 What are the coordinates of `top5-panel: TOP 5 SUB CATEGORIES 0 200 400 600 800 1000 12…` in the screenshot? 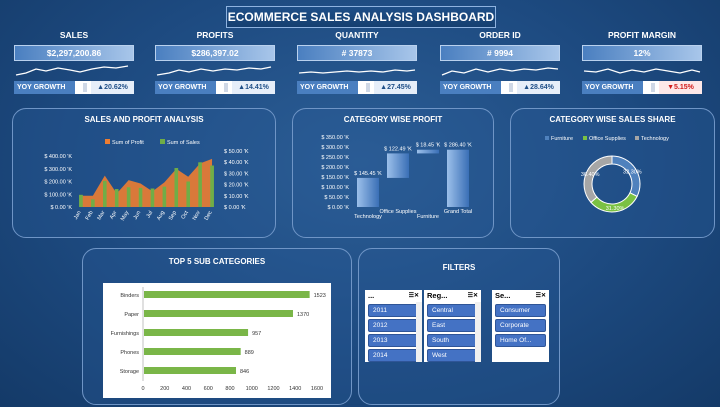 It's located at (217, 326).